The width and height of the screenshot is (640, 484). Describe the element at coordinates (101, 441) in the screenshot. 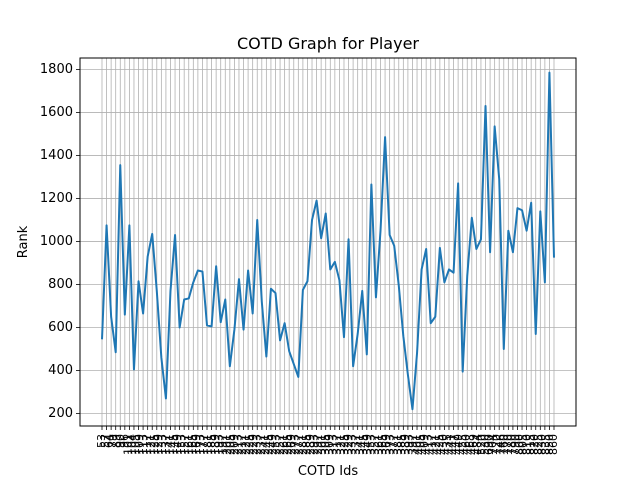

I see `x-tick-label: 53` at that location.